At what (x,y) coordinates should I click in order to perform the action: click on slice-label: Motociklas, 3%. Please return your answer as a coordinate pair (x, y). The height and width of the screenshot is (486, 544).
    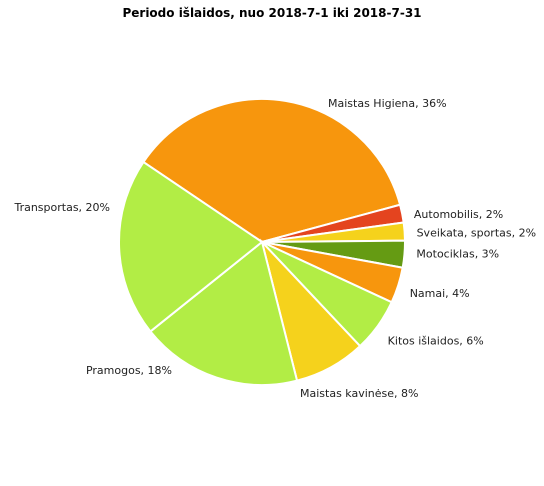
    Looking at the image, I should click on (457, 253).